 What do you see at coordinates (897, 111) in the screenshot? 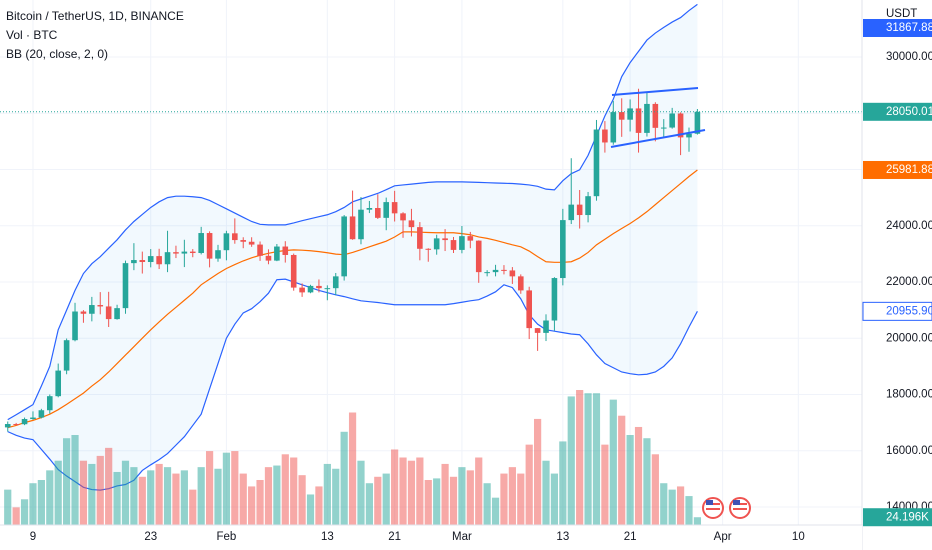
I see `last-price-label-box` at bounding box center [897, 111].